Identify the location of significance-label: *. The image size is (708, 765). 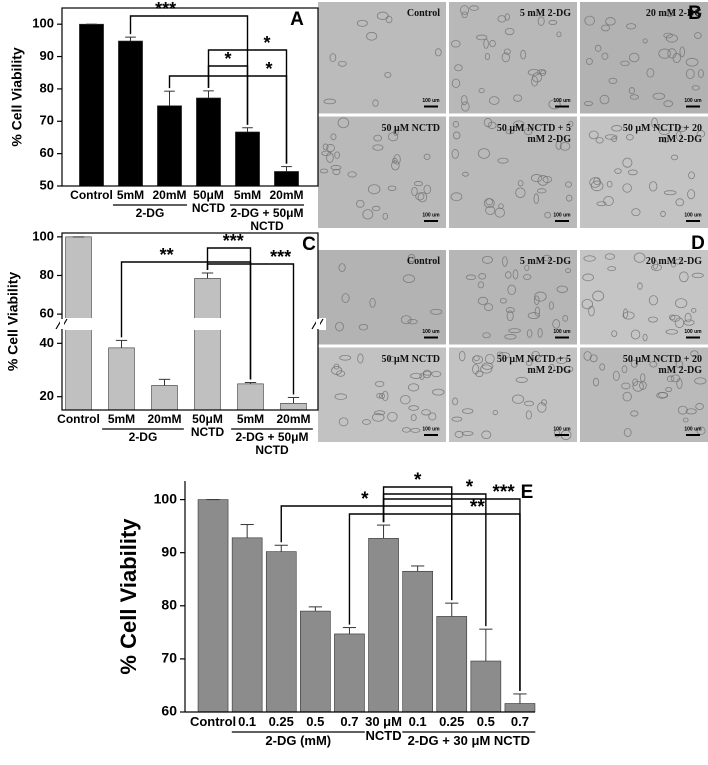
(268, 69).